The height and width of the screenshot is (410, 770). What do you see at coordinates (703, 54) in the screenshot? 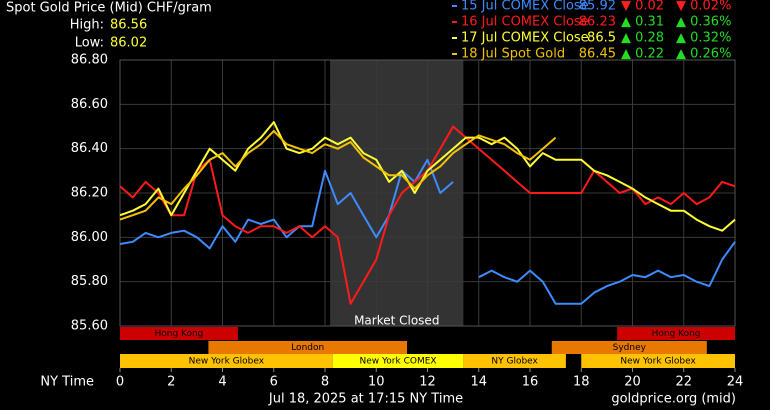
I see `legend-change-pct: ▲ 0.26%` at bounding box center [703, 54].